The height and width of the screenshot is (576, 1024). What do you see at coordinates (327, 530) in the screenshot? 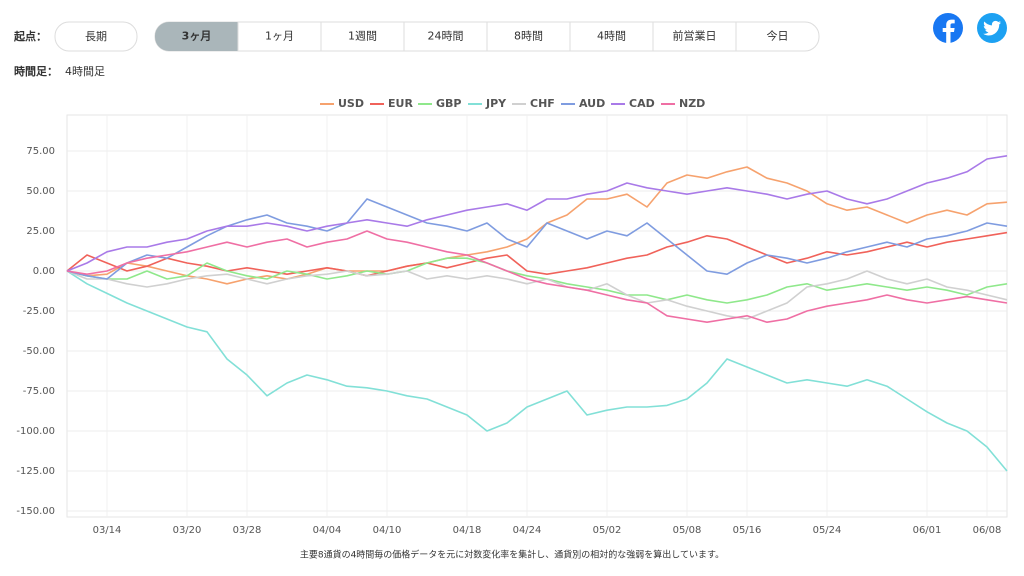
I see `x-tick-label: 04/04` at bounding box center [327, 530].